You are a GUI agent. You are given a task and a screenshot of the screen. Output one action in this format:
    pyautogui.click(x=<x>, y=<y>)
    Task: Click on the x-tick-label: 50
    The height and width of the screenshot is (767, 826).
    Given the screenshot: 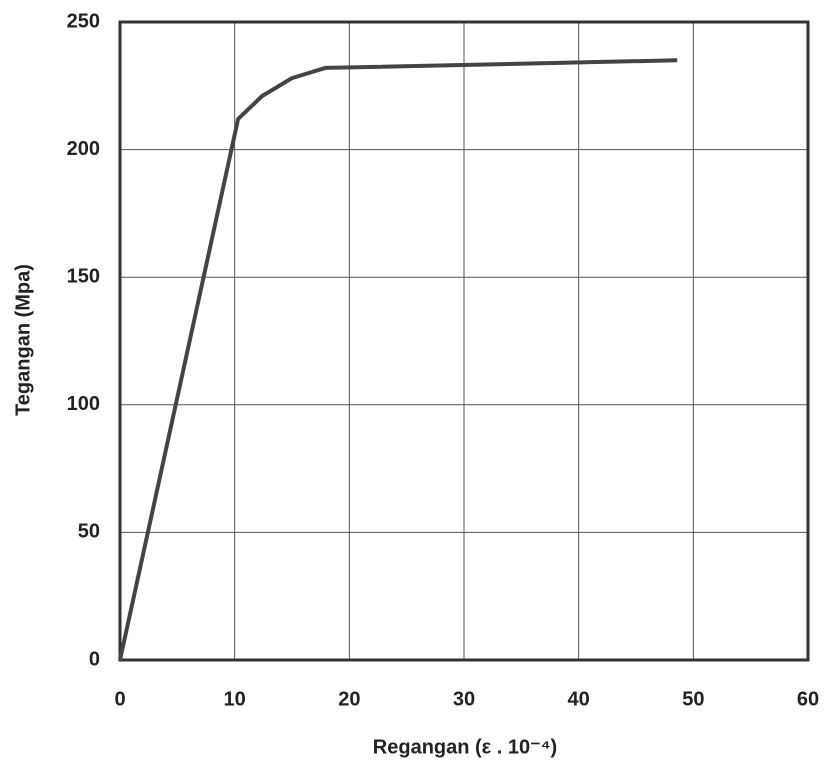 What is the action you would take?
    pyautogui.click(x=693, y=699)
    